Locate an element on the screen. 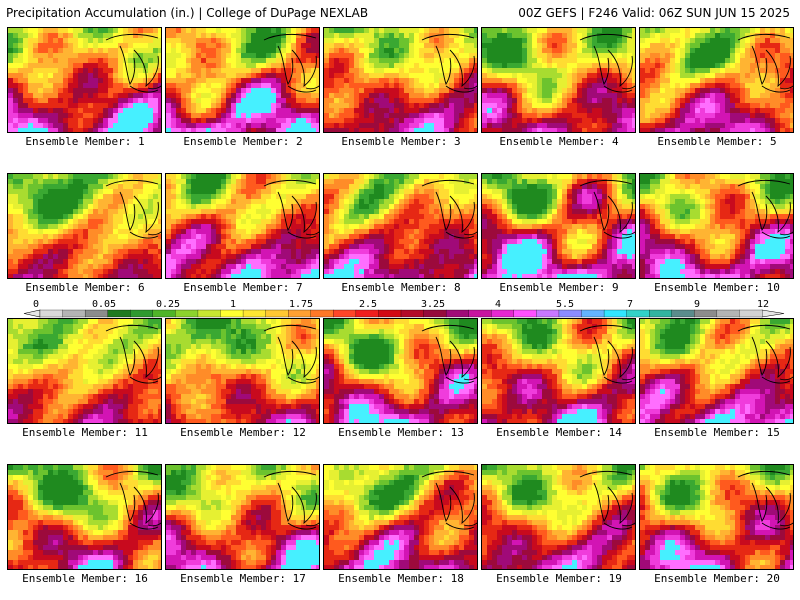 Image resolution: width=800 pixels, height=600 pixels. colorbar-tick-label: 4 is located at coordinates (498, 304).